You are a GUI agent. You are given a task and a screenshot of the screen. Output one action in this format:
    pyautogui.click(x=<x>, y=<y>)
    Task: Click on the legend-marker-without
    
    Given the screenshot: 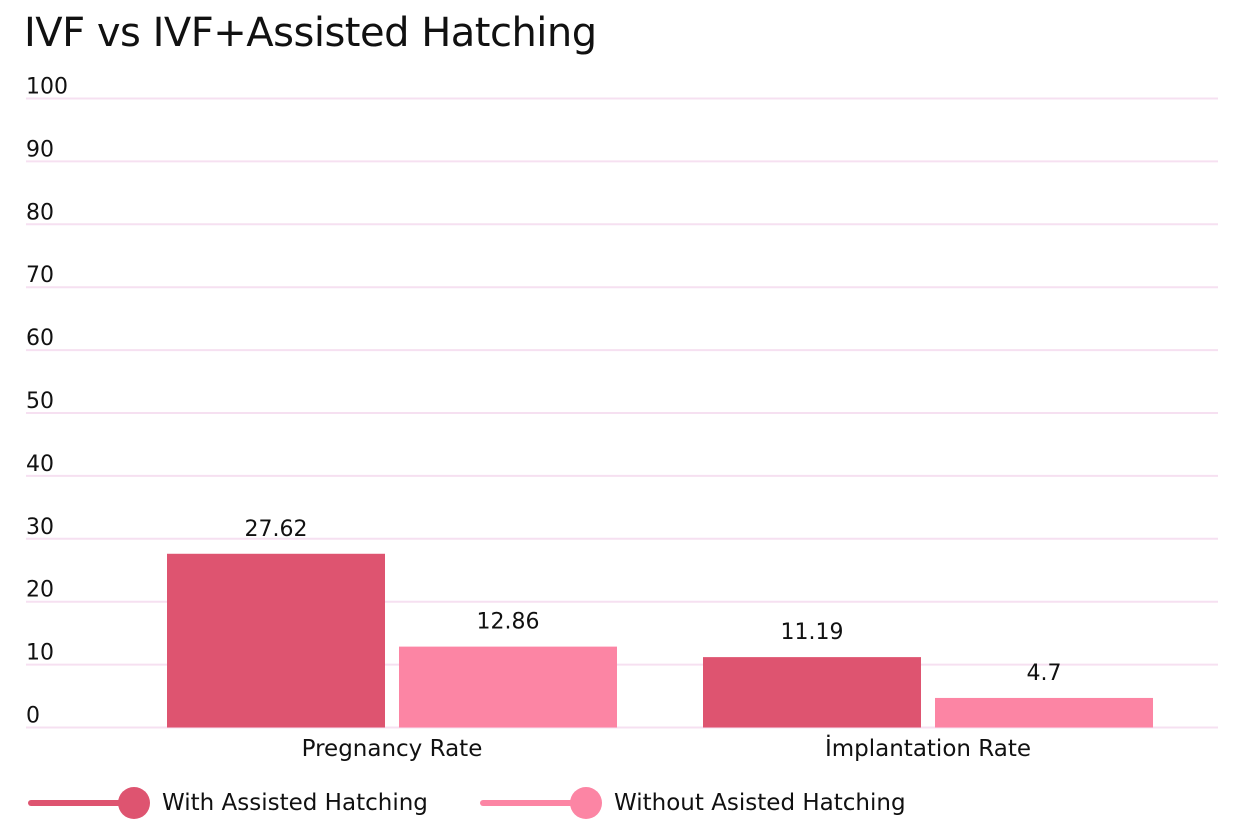 What is the action you would take?
    pyautogui.click(x=540, y=803)
    